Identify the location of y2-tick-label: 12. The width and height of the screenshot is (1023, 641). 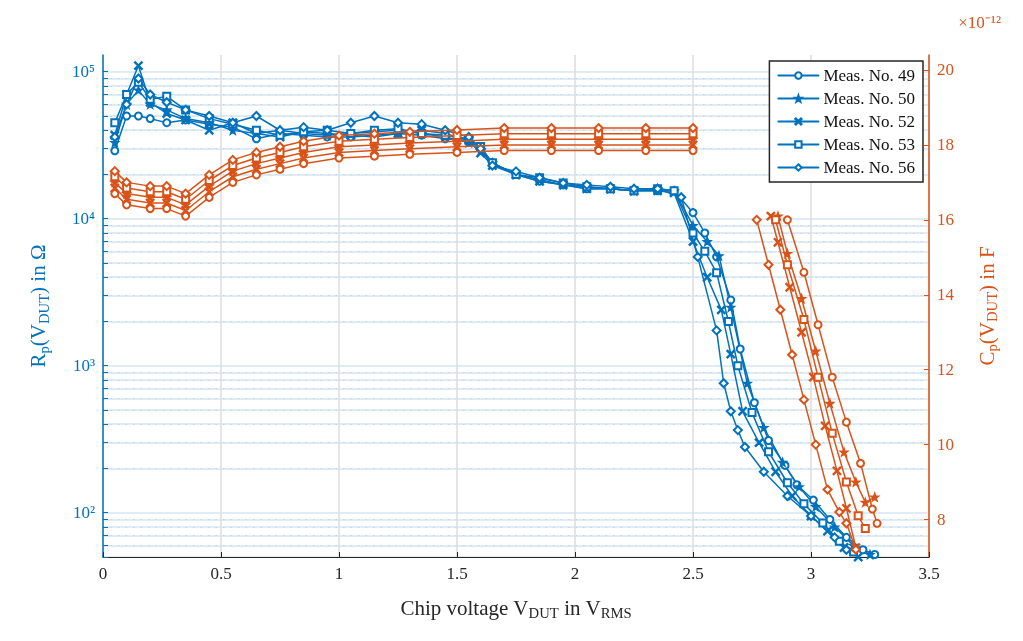
(945, 370).